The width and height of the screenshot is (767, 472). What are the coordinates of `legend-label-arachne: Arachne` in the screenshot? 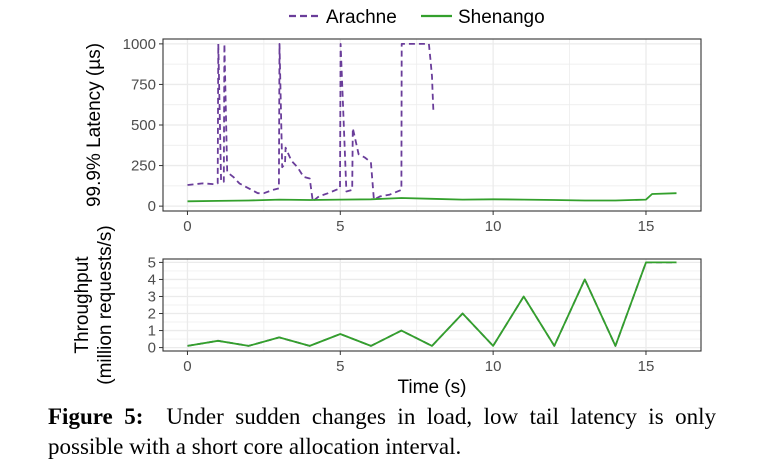 It's located at (361, 17).